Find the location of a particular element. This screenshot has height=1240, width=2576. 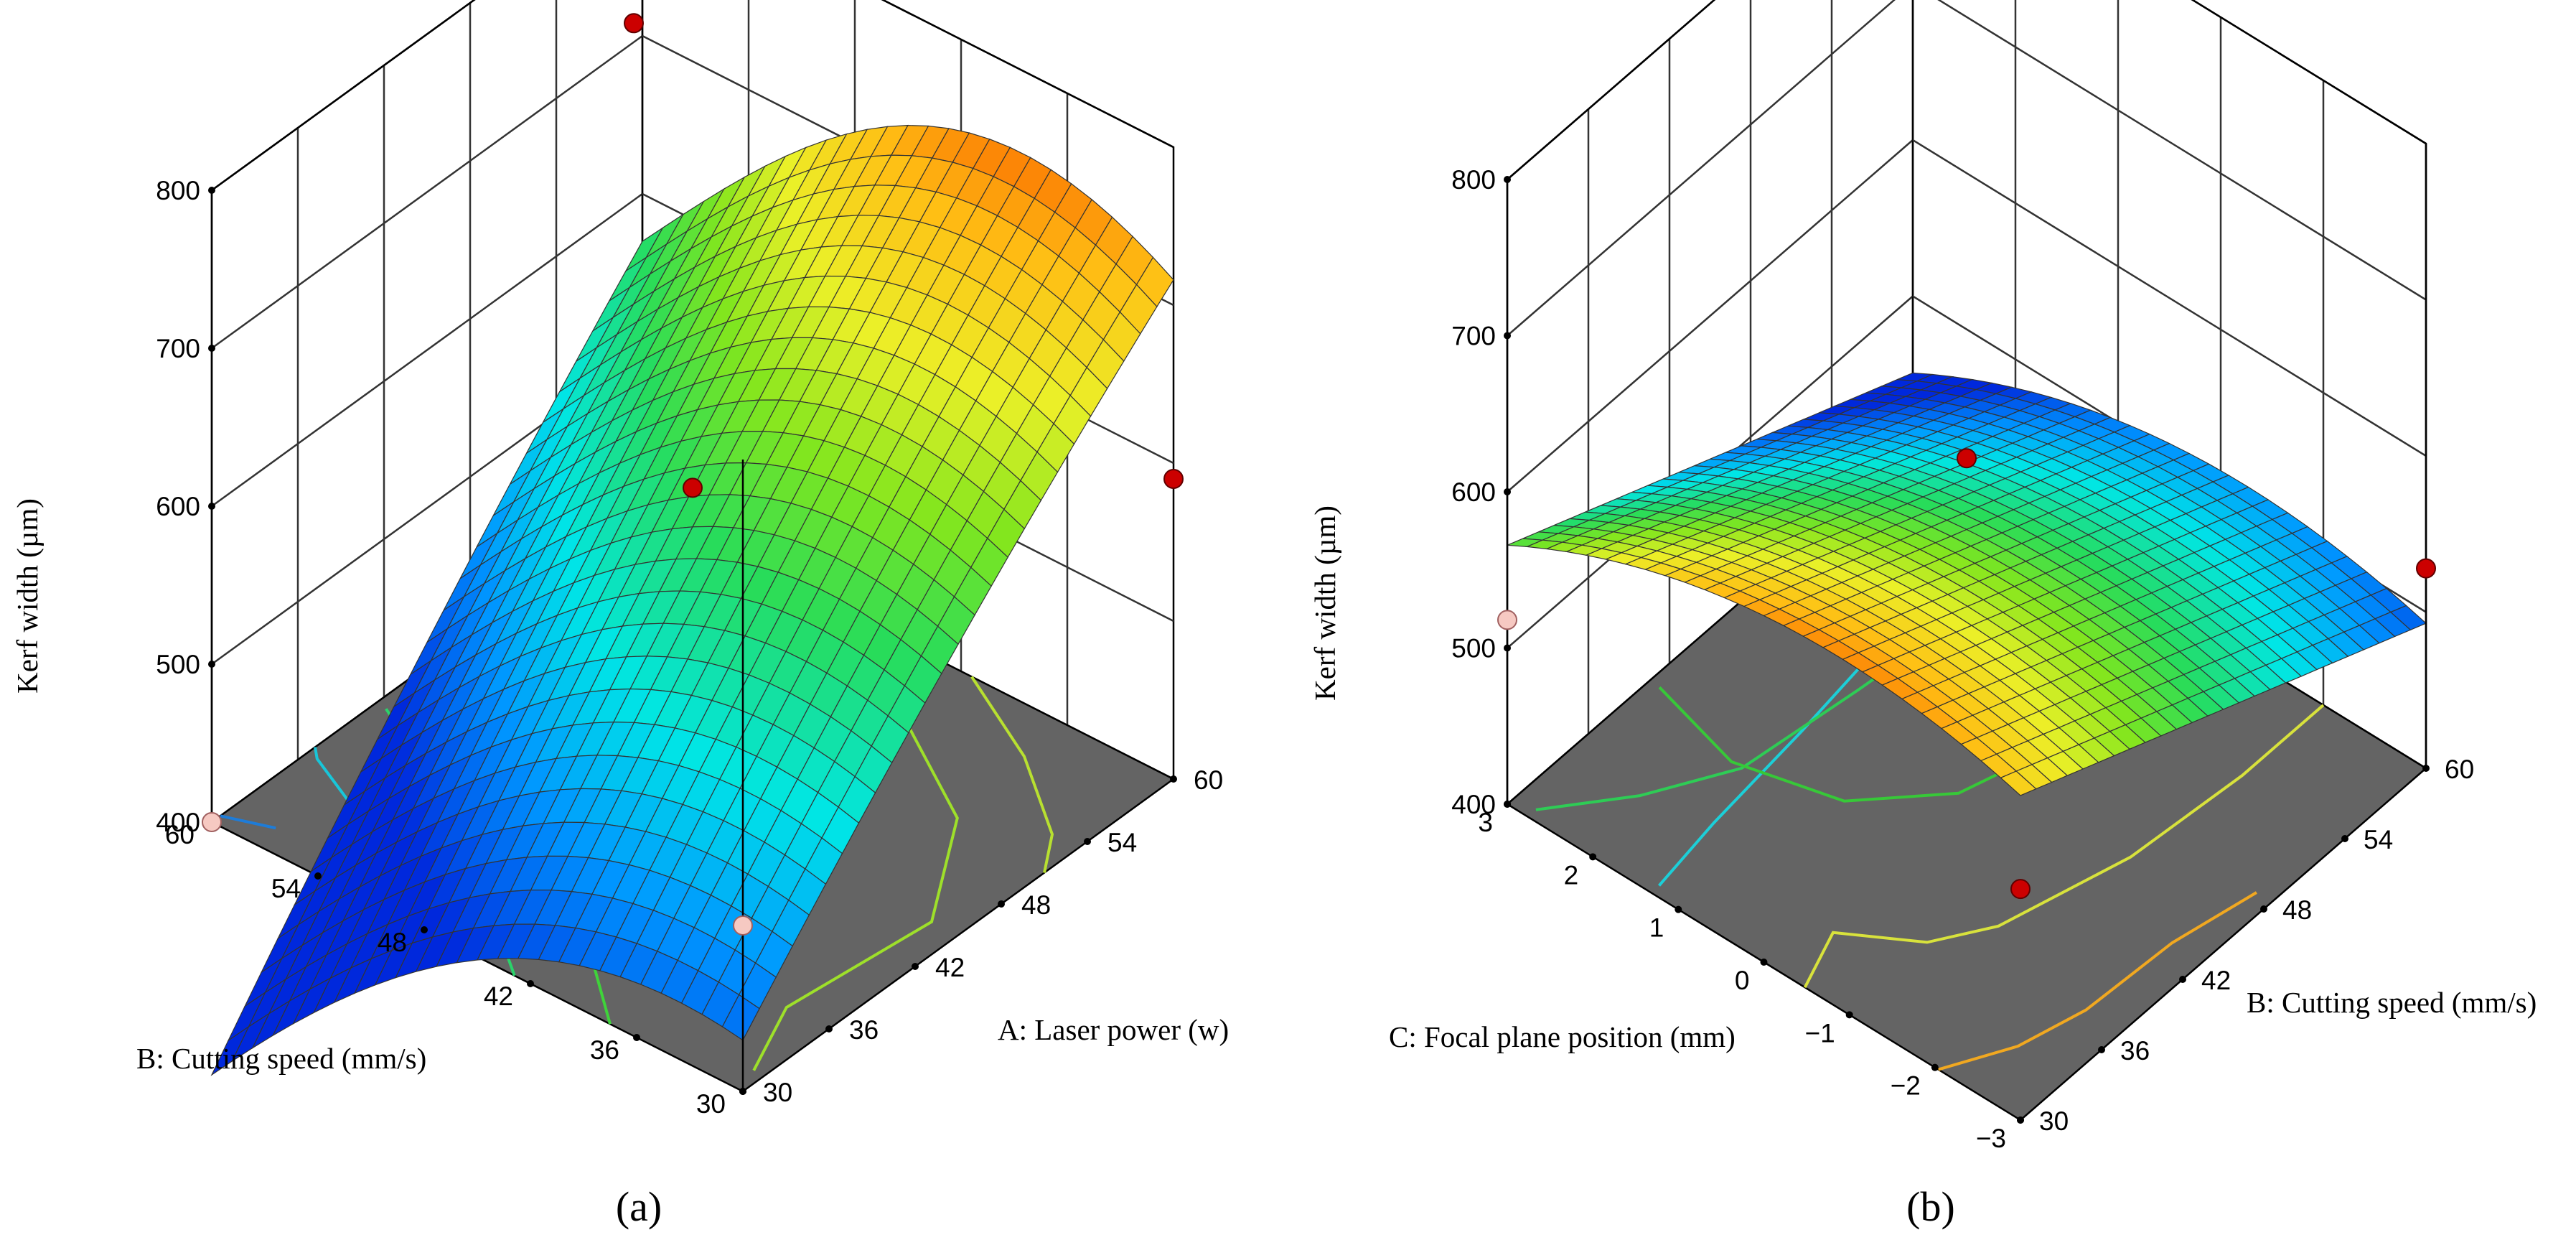

panel-a-x-tick-label: 42 is located at coordinates (950, 967).